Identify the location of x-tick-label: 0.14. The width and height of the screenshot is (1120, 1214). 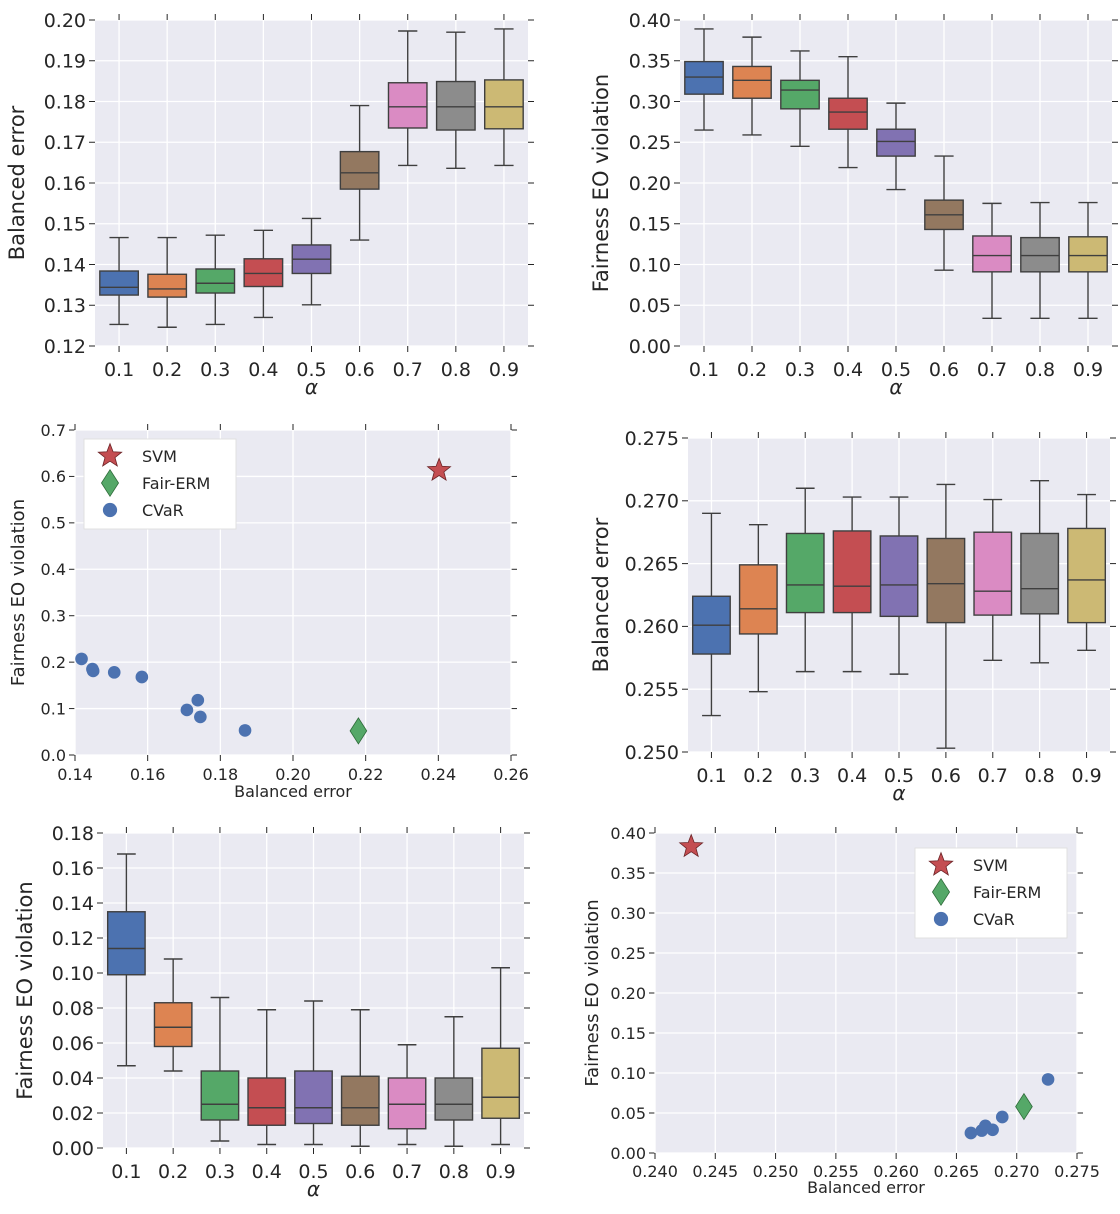
(75, 774).